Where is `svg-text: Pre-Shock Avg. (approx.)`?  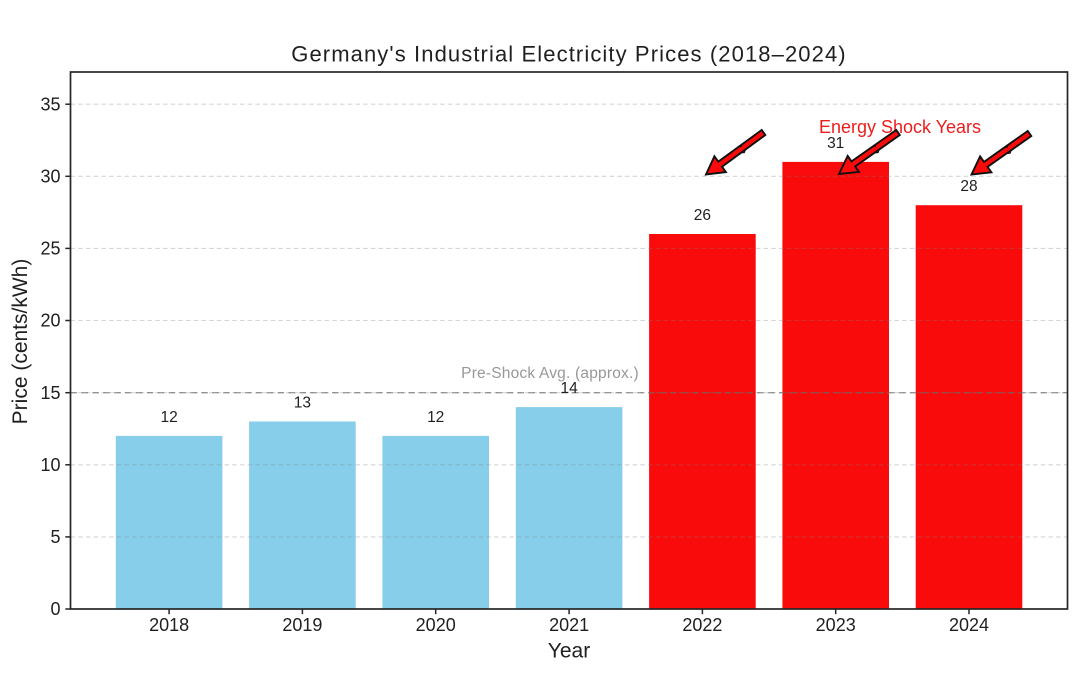
svg-text: Pre-Shock Avg. (approx.) is located at coordinates (550, 373).